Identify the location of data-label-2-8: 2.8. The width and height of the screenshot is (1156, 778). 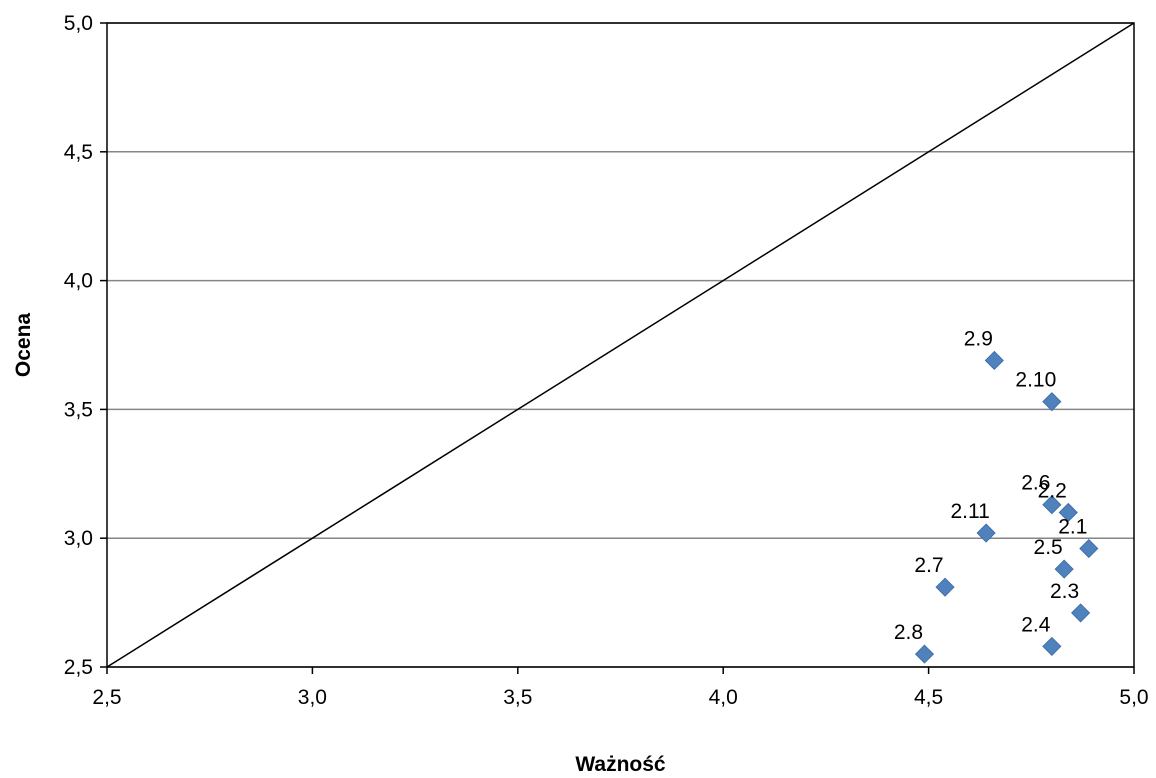
(908, 632).